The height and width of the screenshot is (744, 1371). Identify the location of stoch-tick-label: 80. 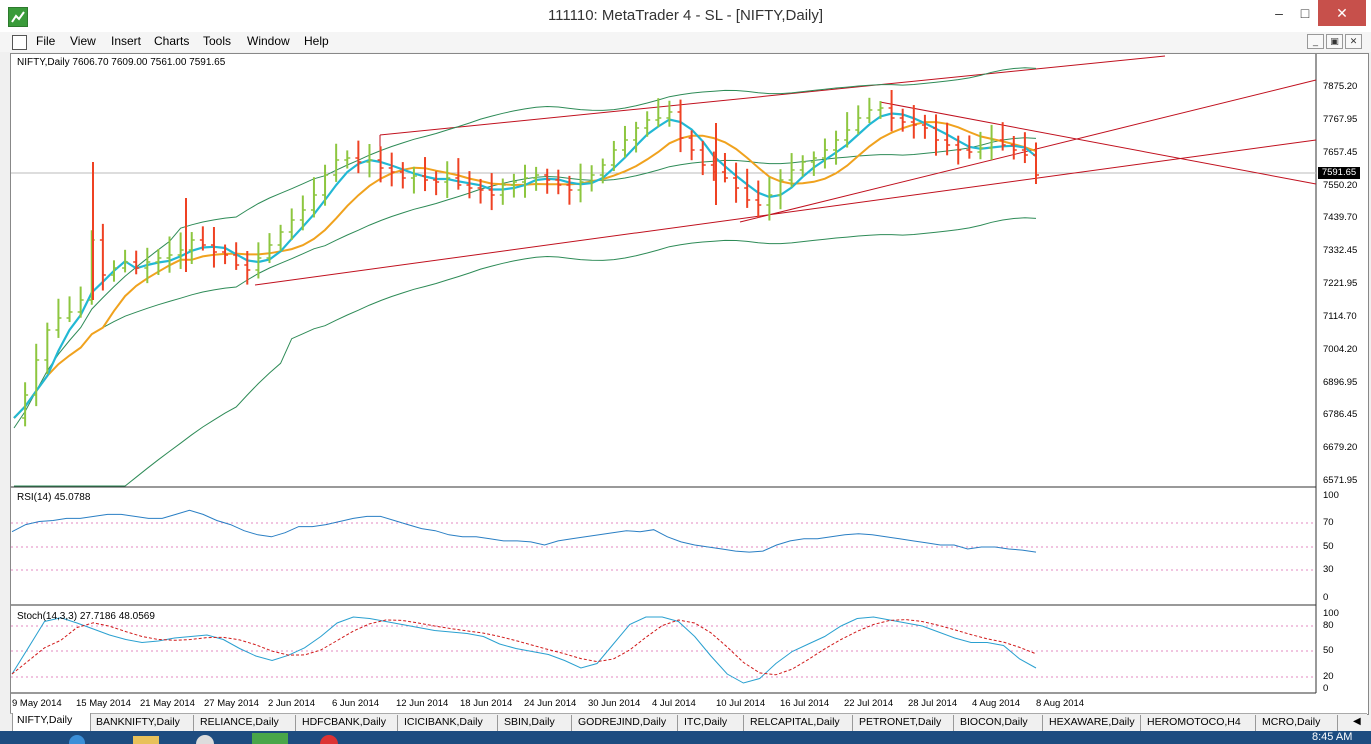
(1328, 625).